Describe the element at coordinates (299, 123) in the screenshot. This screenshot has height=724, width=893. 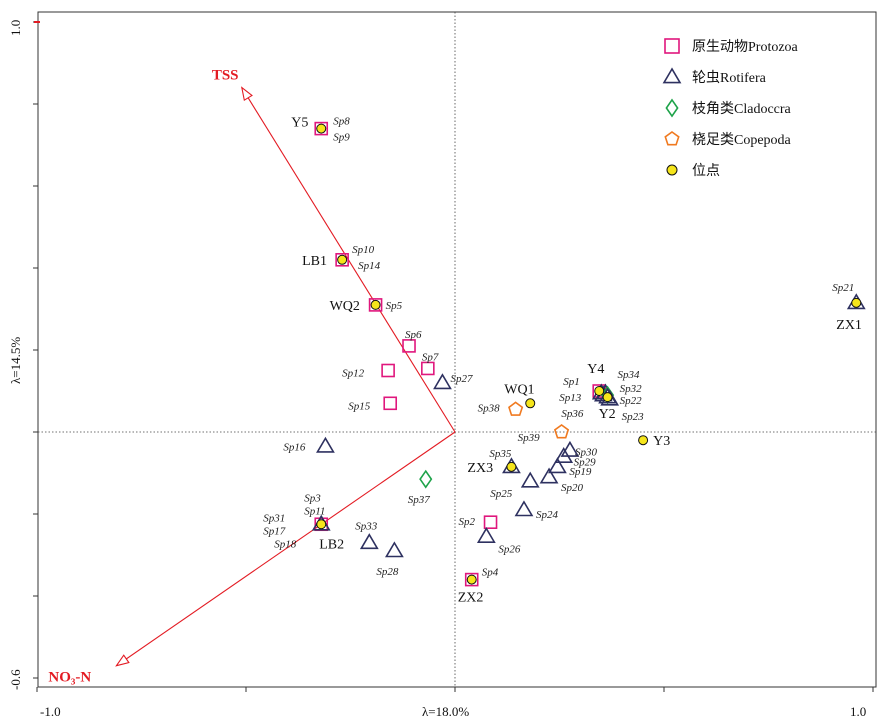
I see `site-label-y5: Y5` at that location.